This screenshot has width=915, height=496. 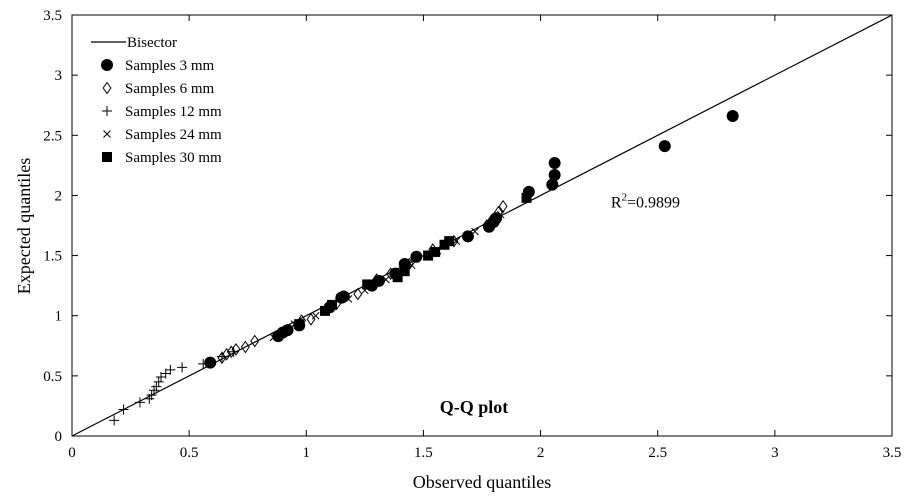 I want to click on x-tick-label: 1, so click(x=307, y=453).